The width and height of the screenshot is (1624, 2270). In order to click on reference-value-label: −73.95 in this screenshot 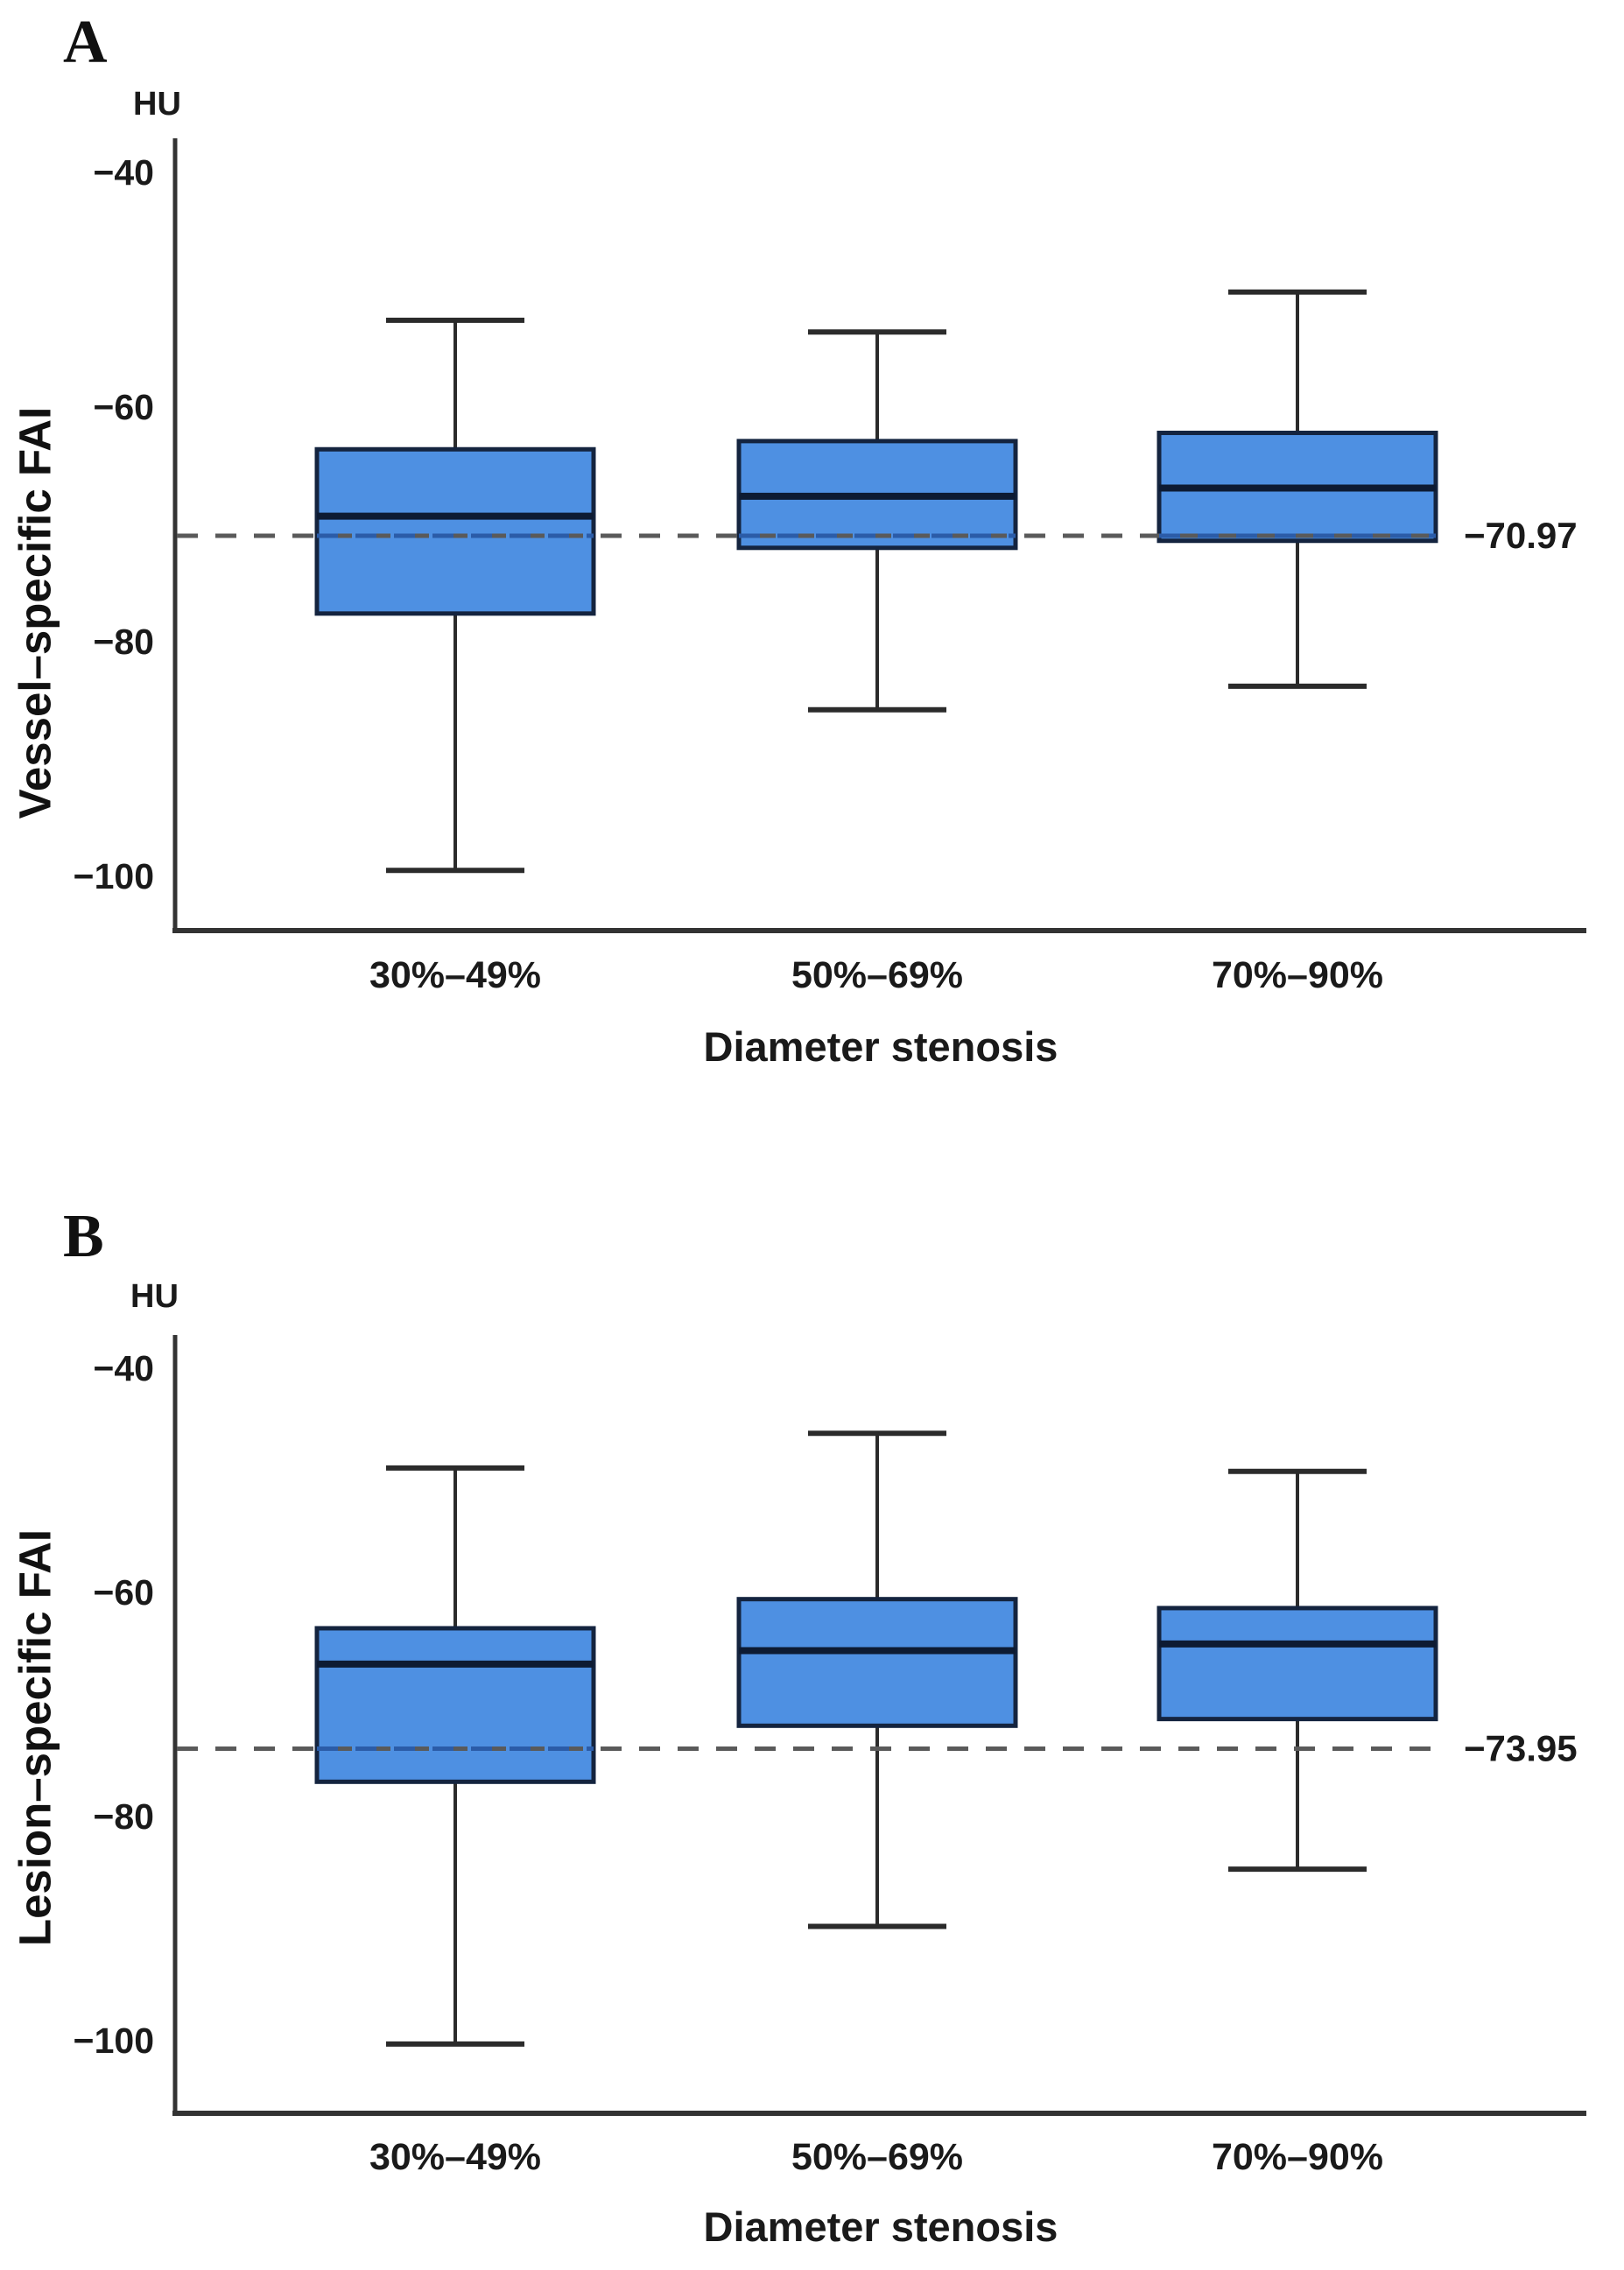, I will do `click(1521, 1749)`.